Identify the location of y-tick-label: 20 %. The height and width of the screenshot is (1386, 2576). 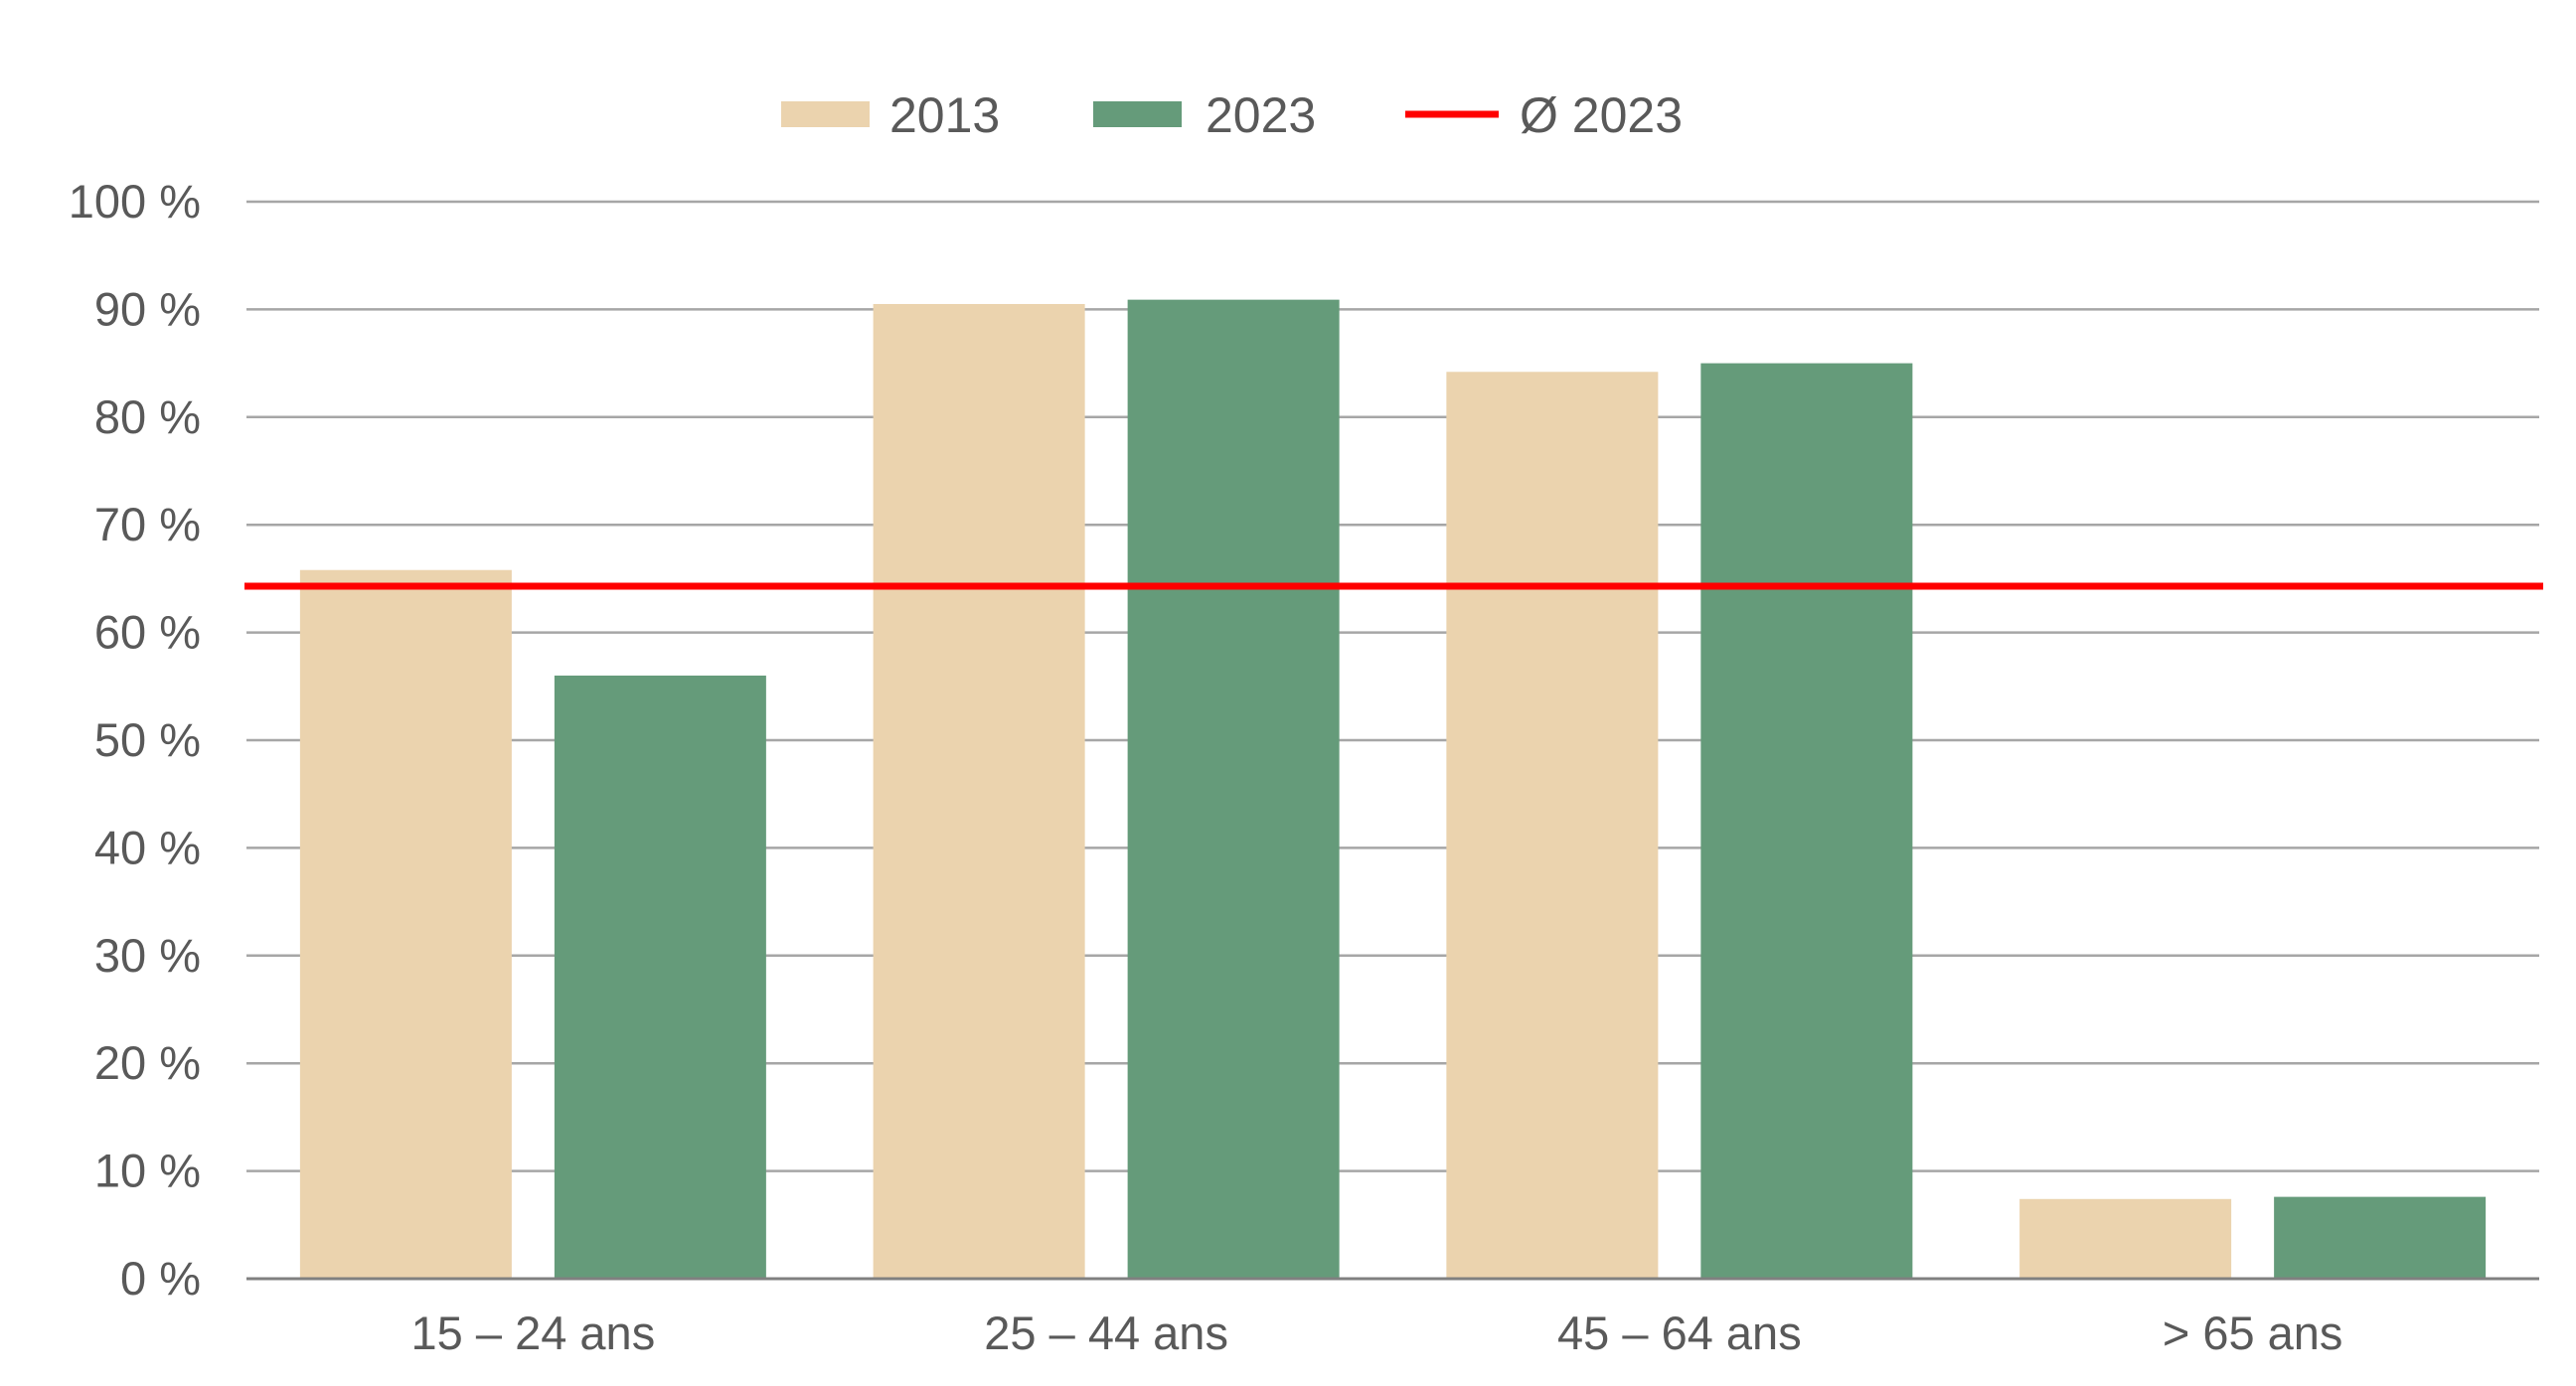
(147, 1062).